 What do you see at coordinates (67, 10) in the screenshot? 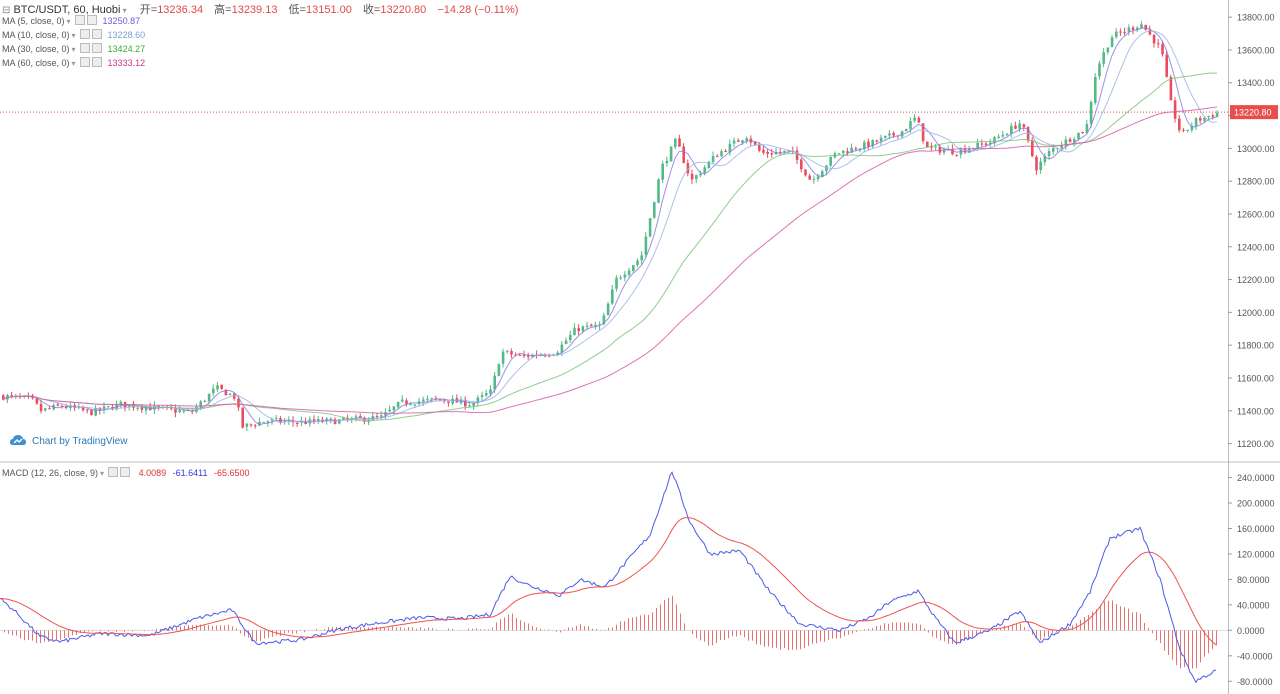
I see `symbol-label: BTC/USDT, 60, Huobi` at bounding box center [67, 10].